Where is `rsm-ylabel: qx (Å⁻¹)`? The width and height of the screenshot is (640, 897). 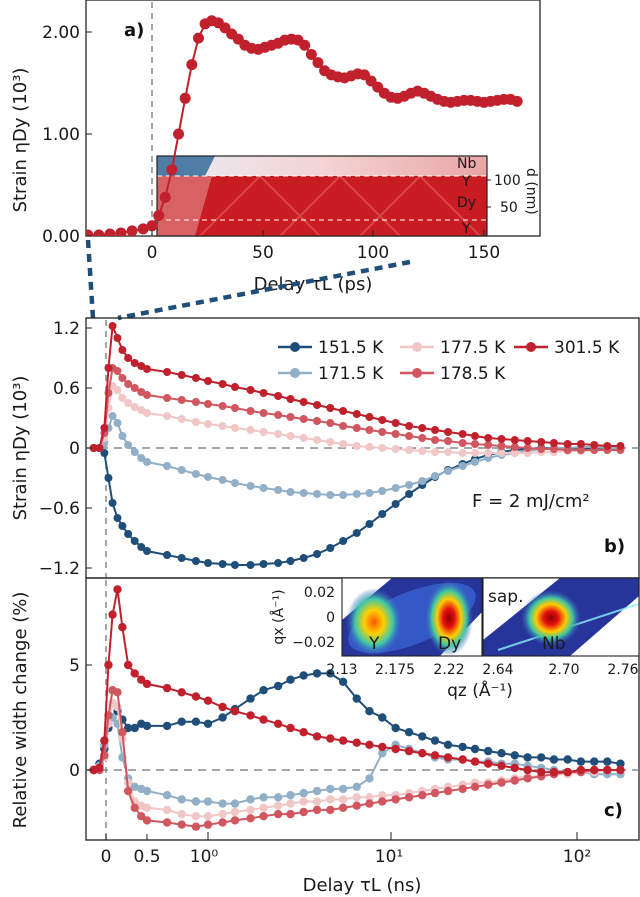 rsm-ylabel: qx (Å⁻¹) is located at coordinates (278, 616).